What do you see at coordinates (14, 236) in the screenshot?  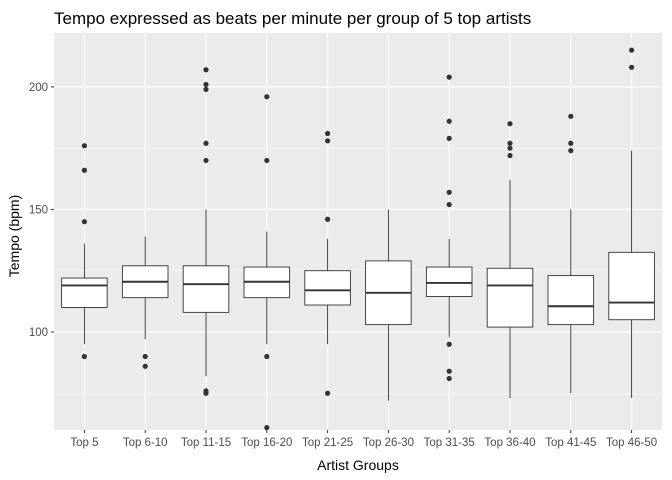 I see `y-axis-title: Tempo (bpm)` at bounding box center [14, 236].